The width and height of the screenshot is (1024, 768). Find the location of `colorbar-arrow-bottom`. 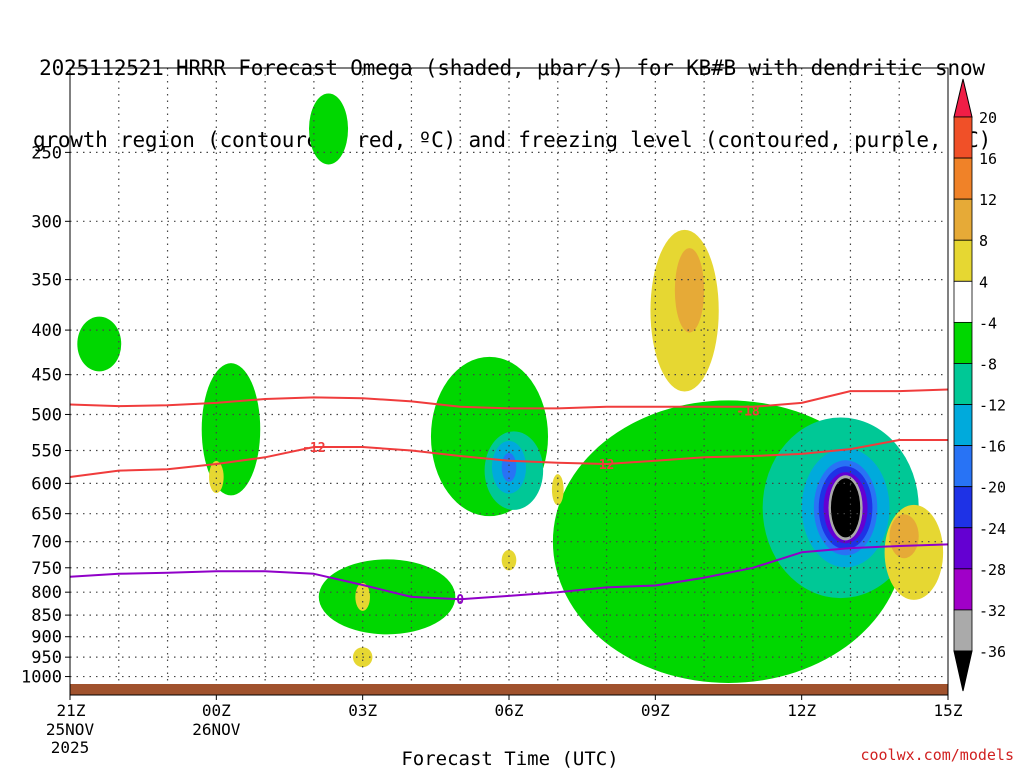

colorbar-arrow-bottom is located at coordinates (963, 671).